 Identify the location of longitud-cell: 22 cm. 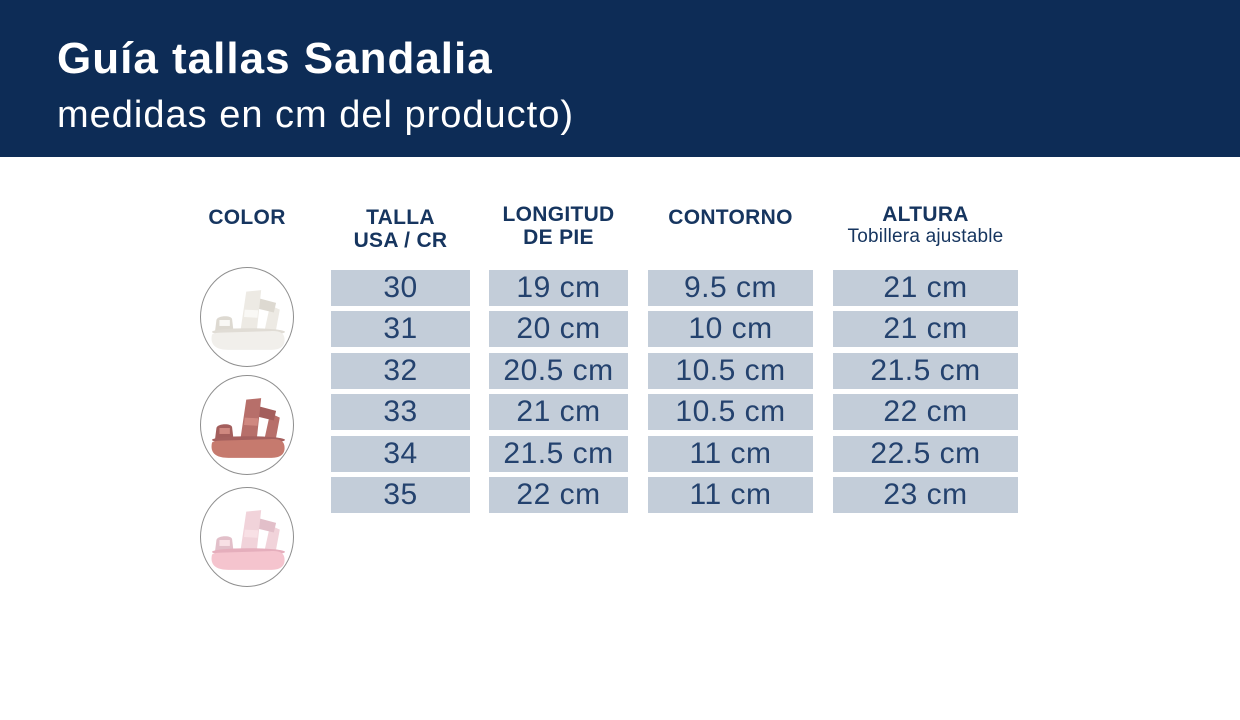
(558, 495).